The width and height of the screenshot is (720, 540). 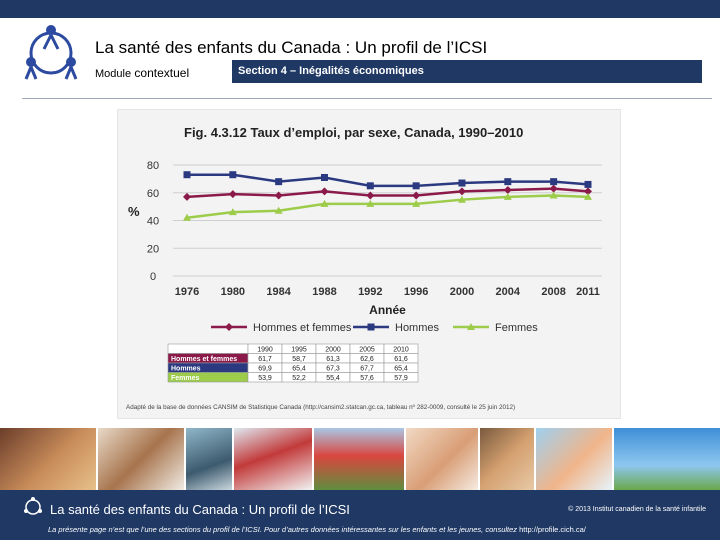 I want to click on cich-logo-icon, so click(x=51, y=52).